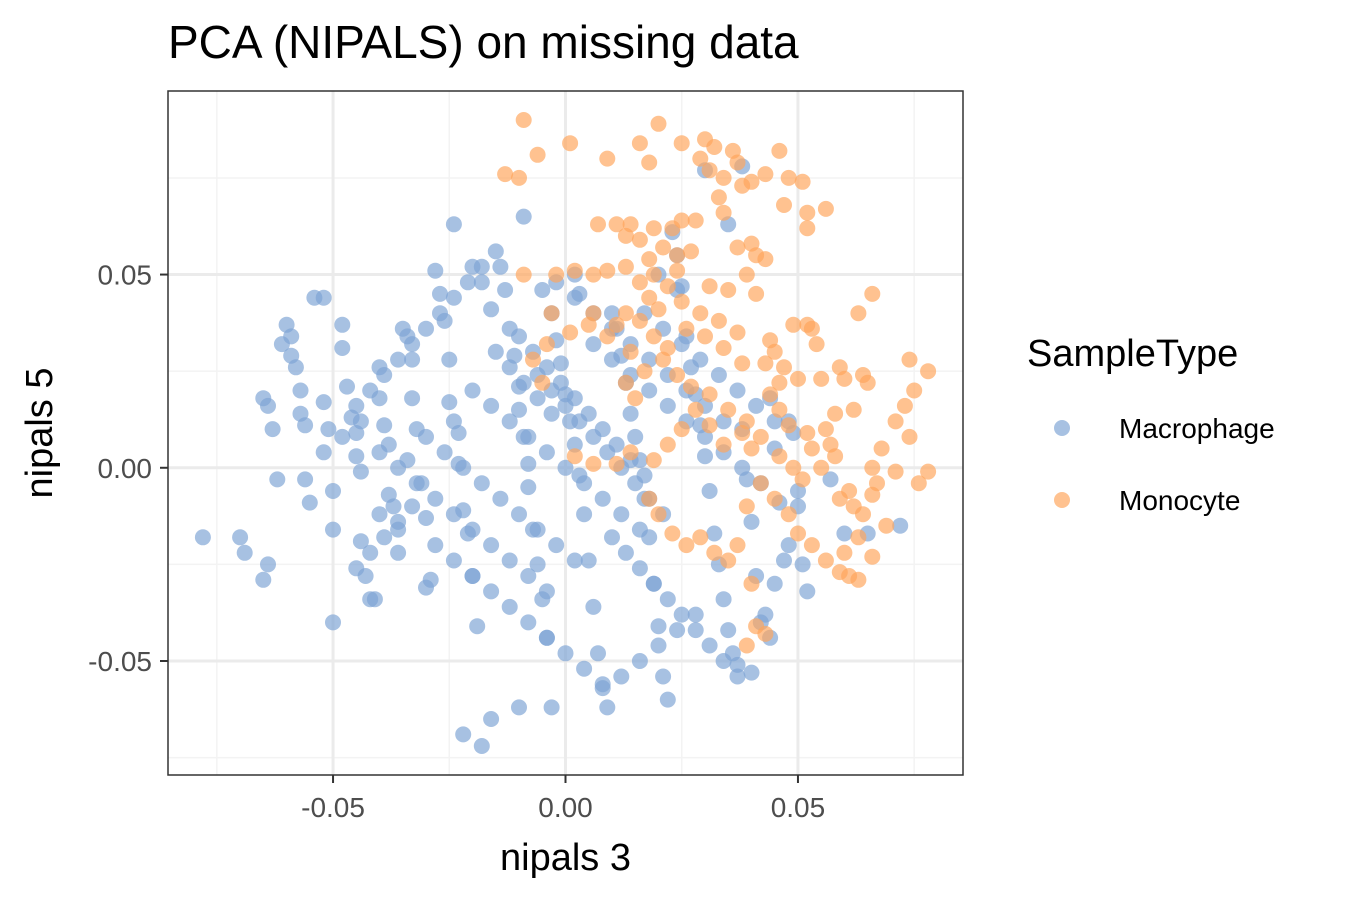  I want to click on legend-items: Macrophage Monocyte, so click(1164, 464).